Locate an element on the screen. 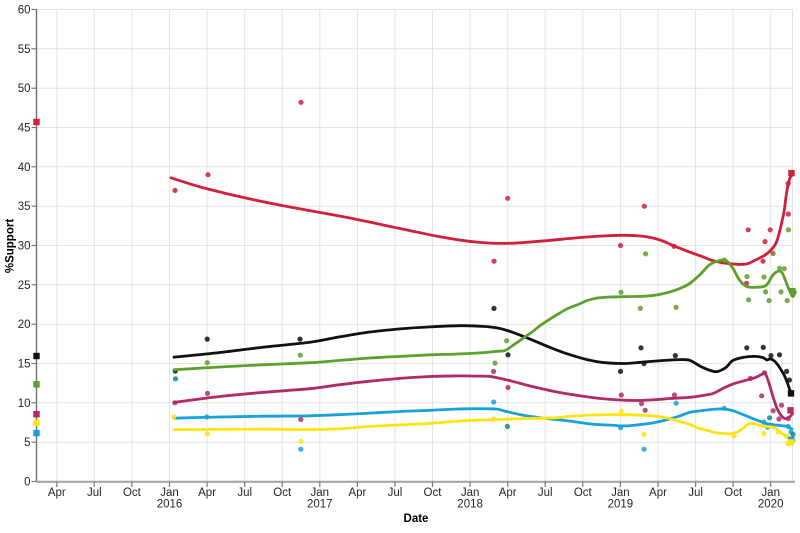  svg-text: 45 is located at coordinates (24, 129).